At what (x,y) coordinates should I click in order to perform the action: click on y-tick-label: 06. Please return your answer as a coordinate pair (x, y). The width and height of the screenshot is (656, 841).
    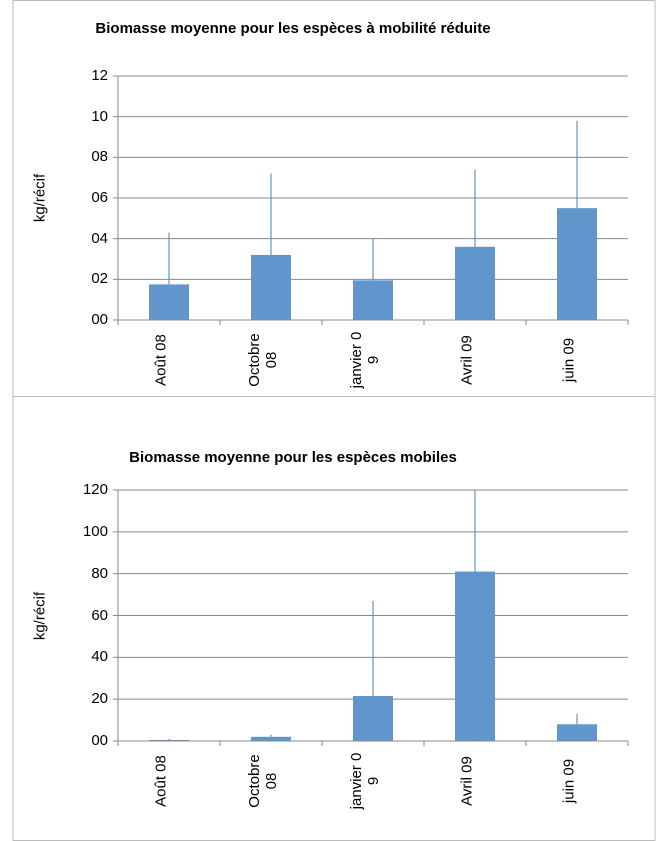
    Looking at the image, I should click on (99, 197).